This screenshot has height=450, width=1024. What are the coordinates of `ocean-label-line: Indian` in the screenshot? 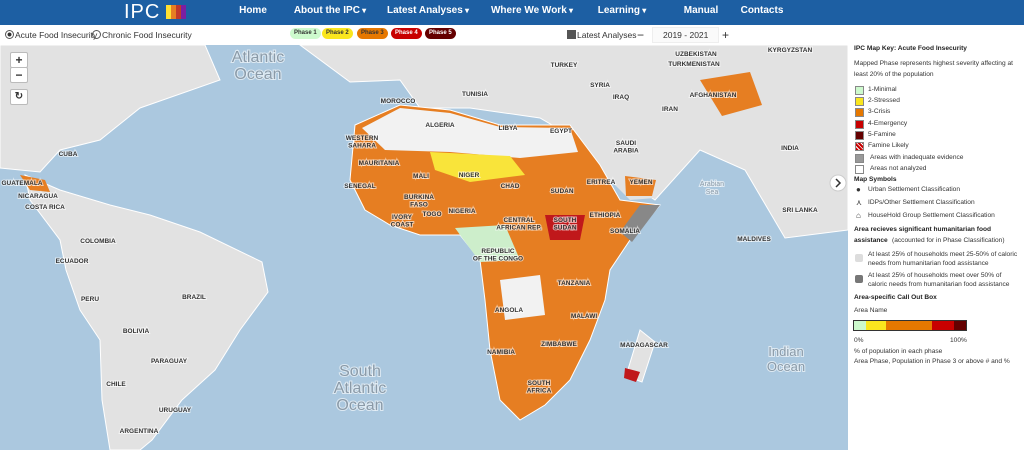 It's located at (785, 351).